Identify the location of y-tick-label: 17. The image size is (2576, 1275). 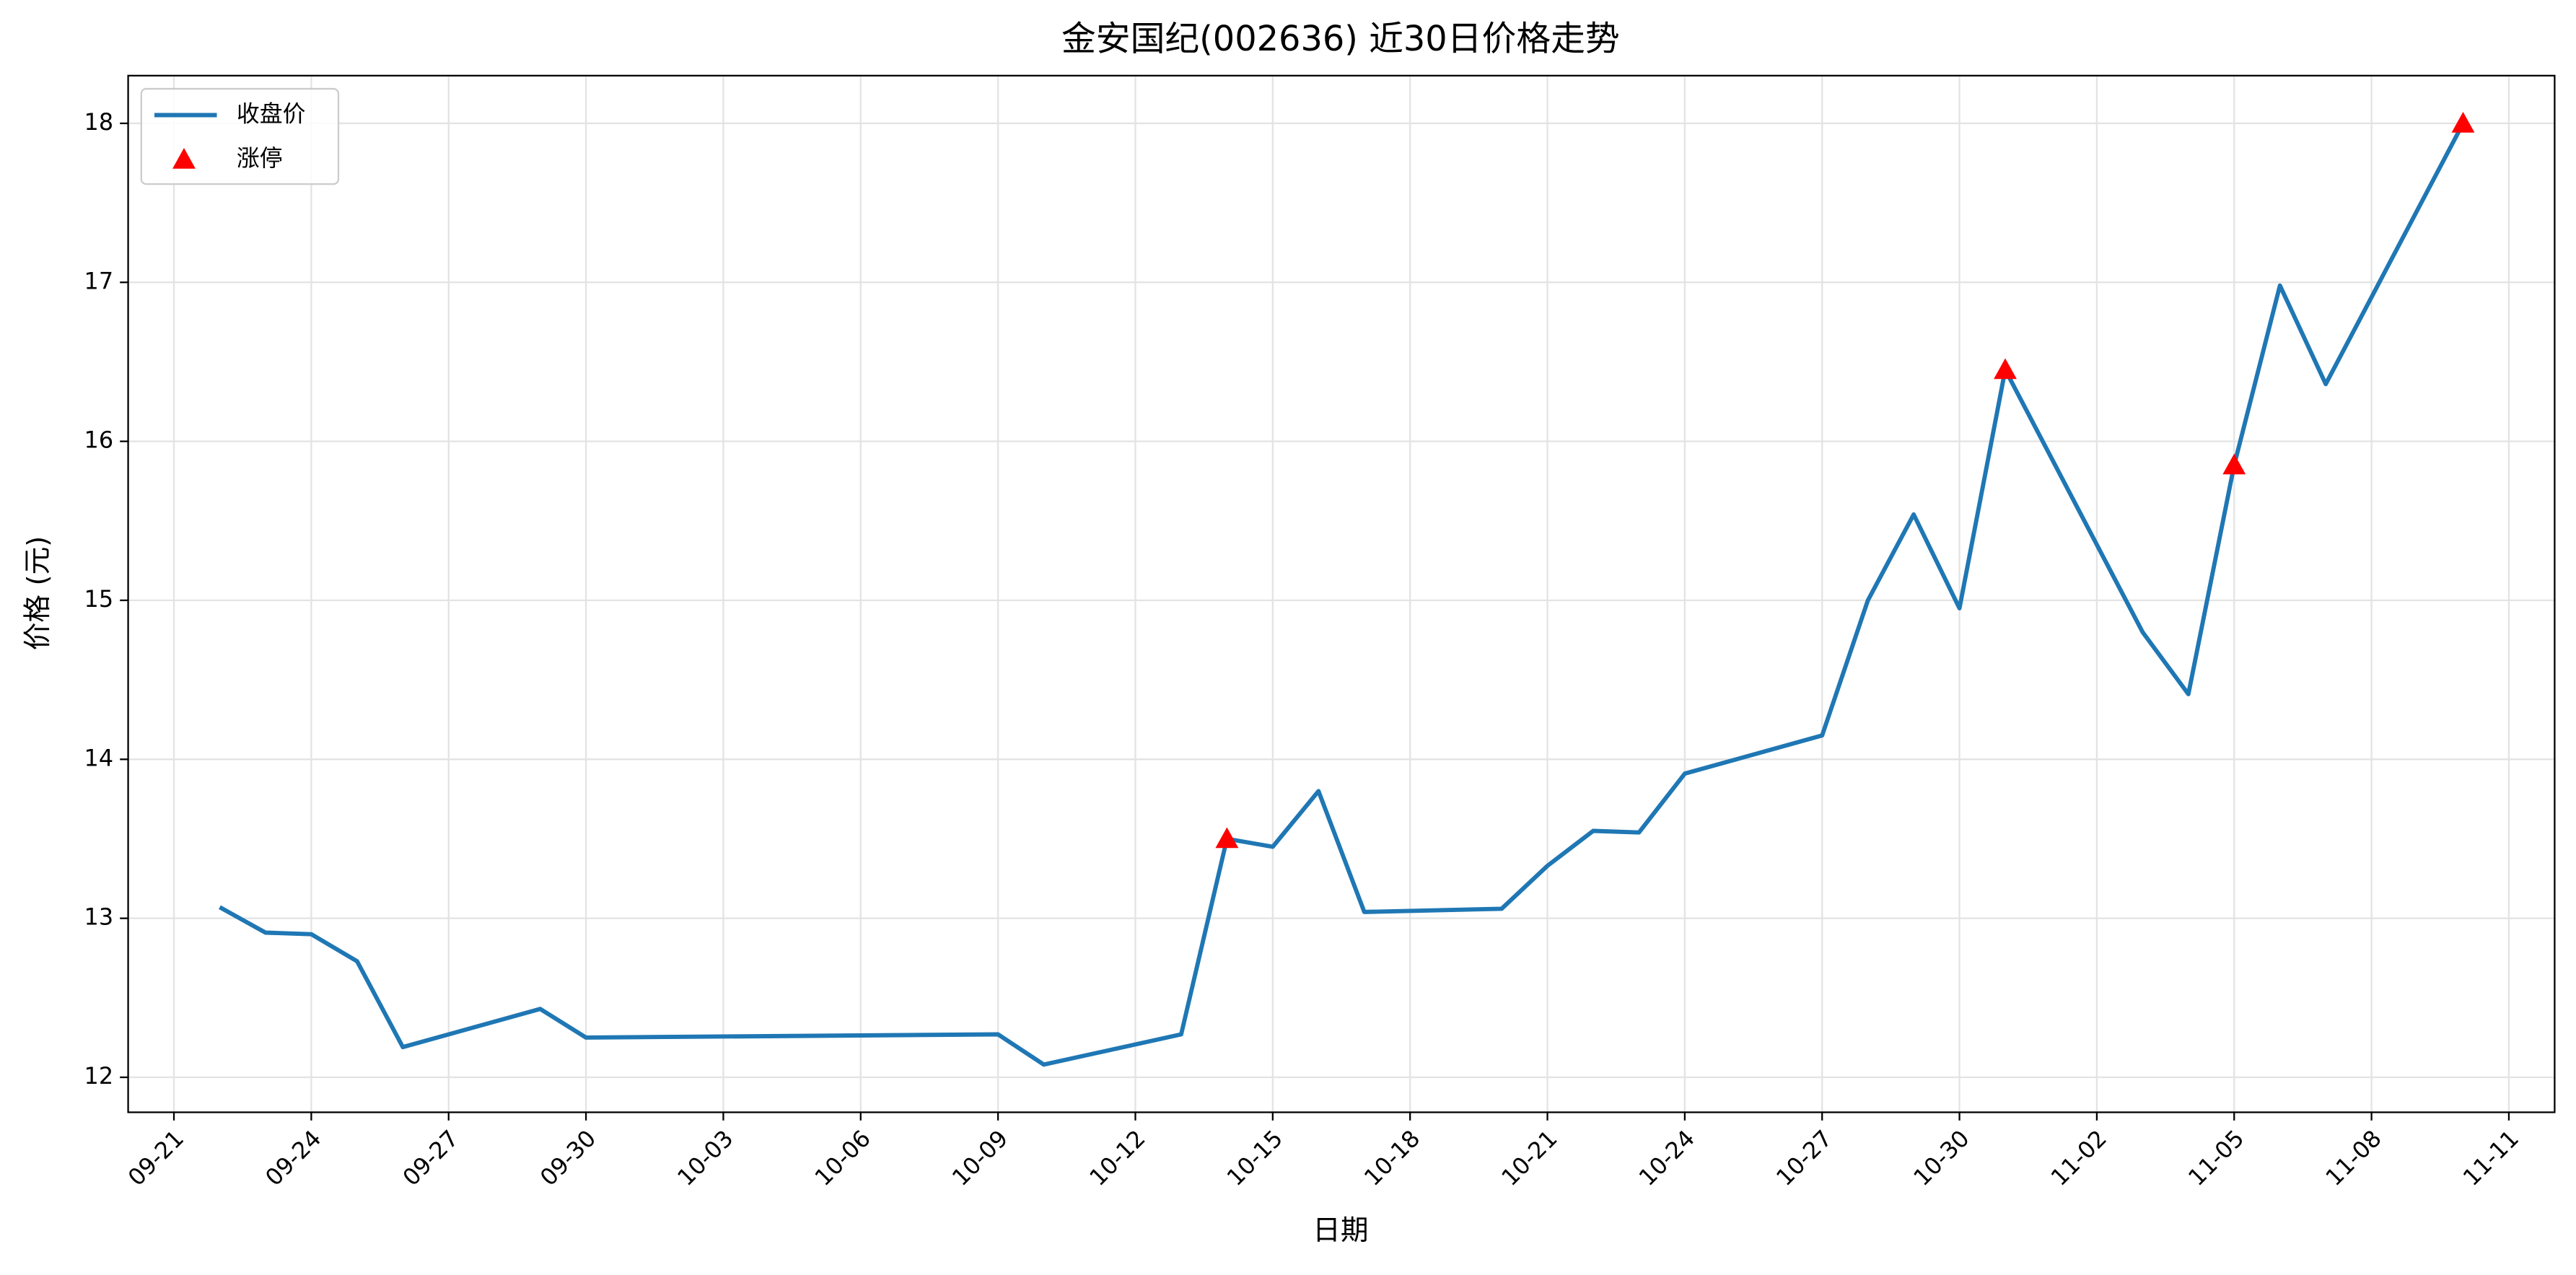
(99, 280).